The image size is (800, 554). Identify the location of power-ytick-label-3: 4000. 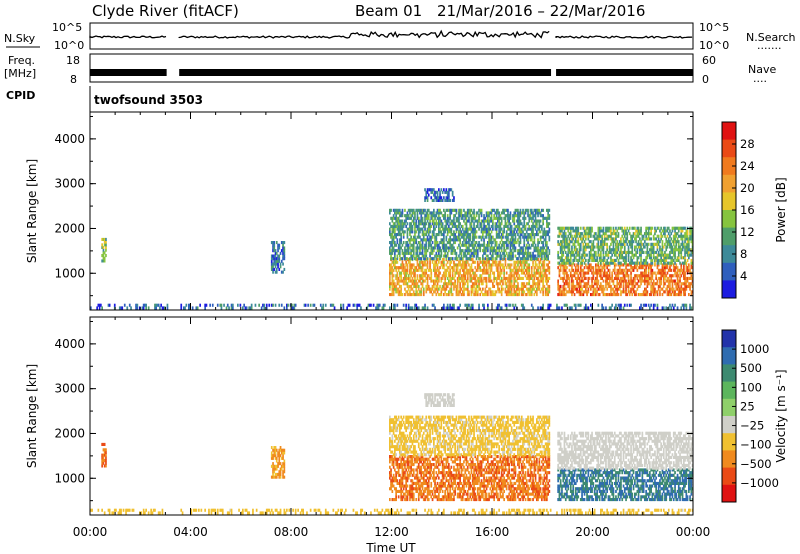
(69, 139).